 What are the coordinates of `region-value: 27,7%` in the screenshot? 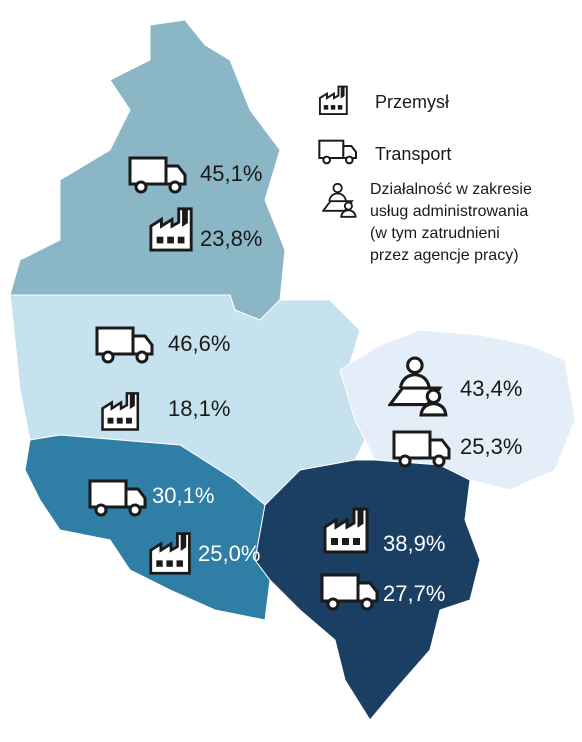 It's located at (414, 593).